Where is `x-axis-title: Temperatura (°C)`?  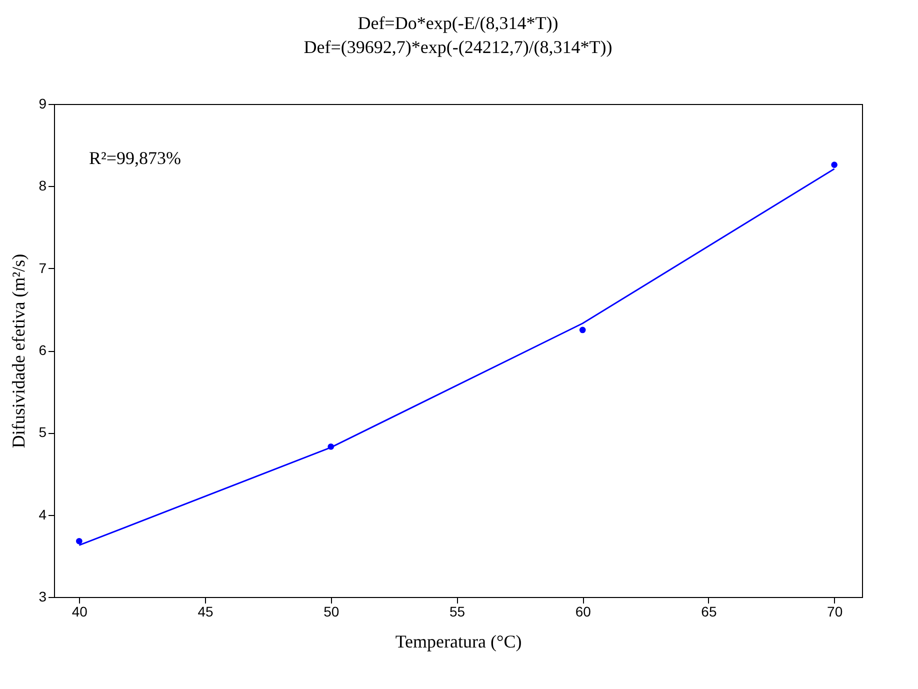
x-axis-title: Temperatura (°C) is located at coordinates (458, 642).